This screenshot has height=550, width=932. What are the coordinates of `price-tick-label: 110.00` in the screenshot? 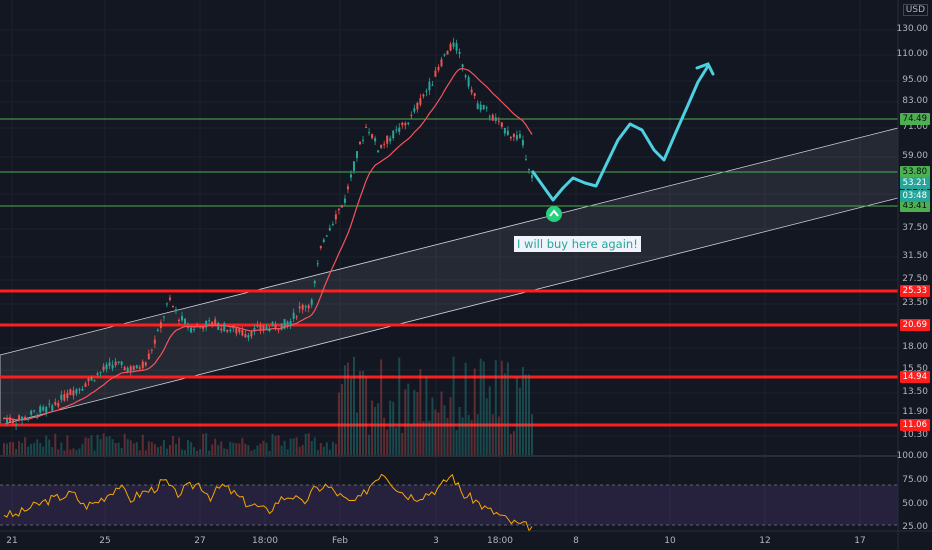 It's located at (912, 54).